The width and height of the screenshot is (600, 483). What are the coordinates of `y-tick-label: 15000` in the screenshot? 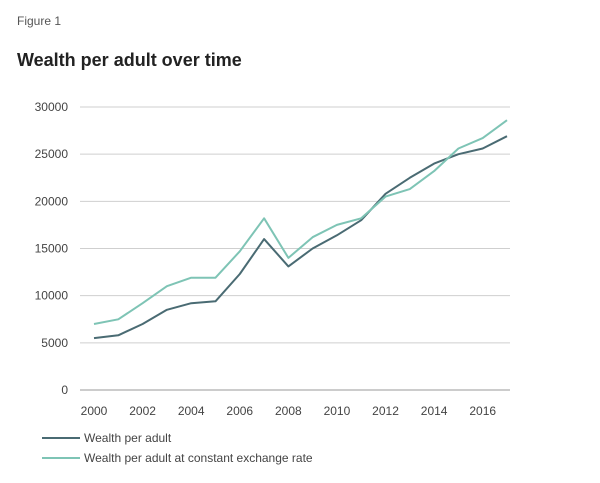 It's located at (52, 249).